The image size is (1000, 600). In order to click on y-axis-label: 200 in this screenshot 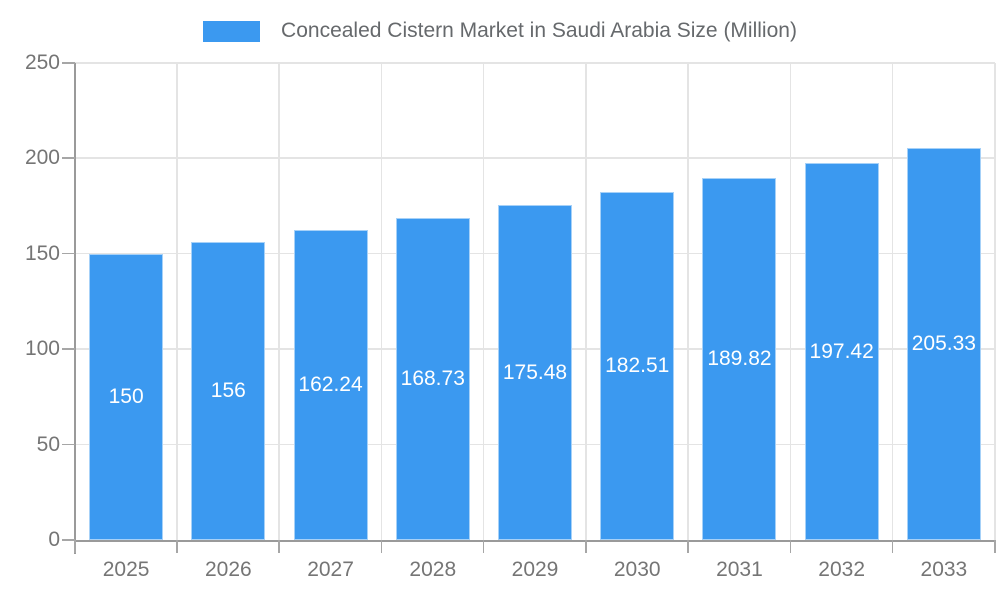, I will do `click(42, 158)`.